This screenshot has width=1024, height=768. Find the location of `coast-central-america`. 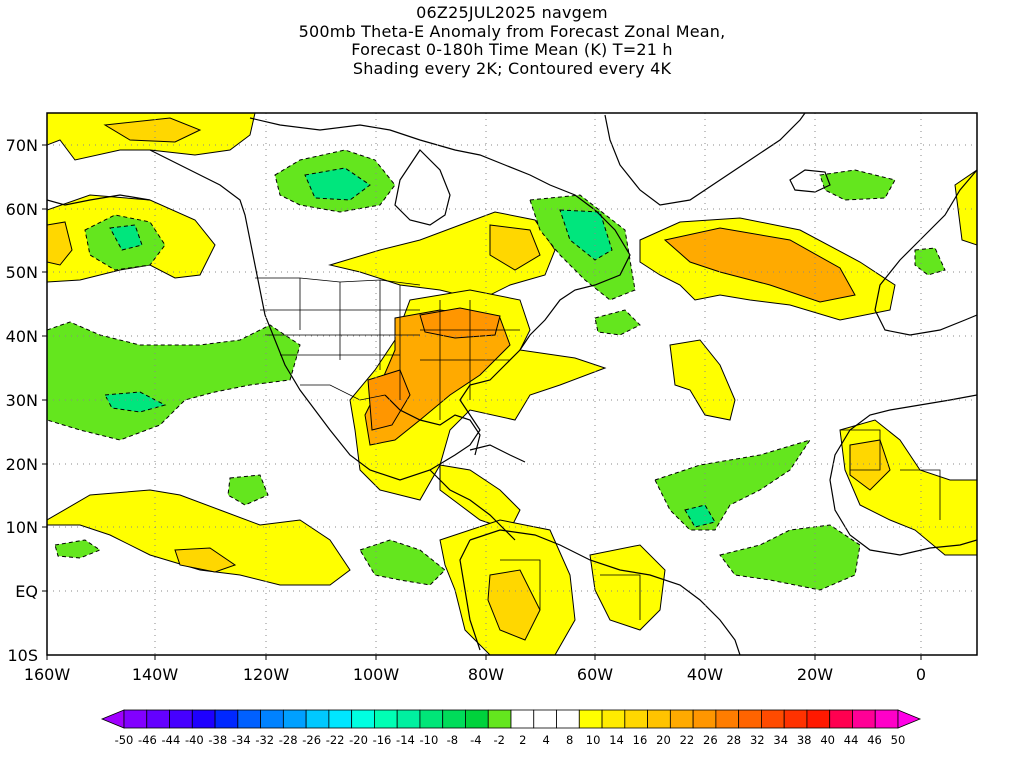

coast-central-america is located at coordinates (472, 505).